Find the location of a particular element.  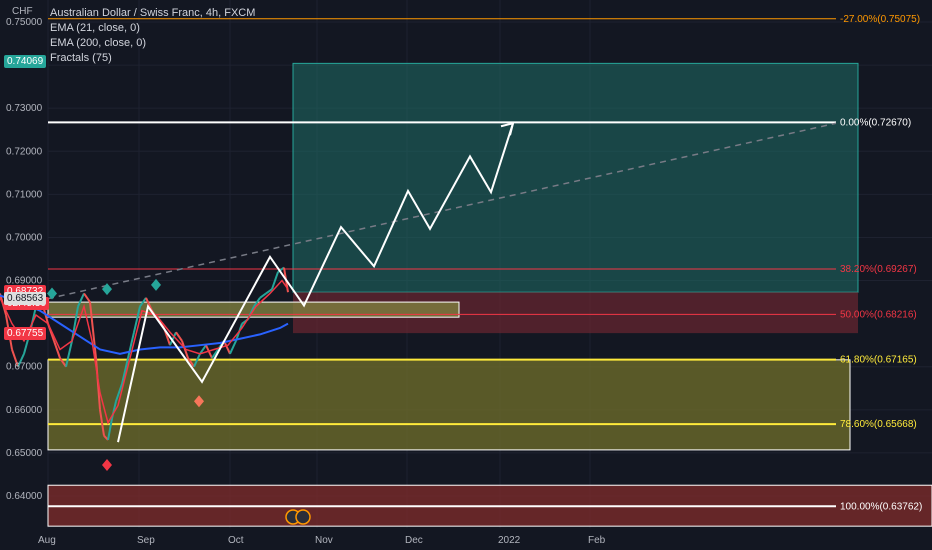

ema-21-line is located at coordinates (144, 352).